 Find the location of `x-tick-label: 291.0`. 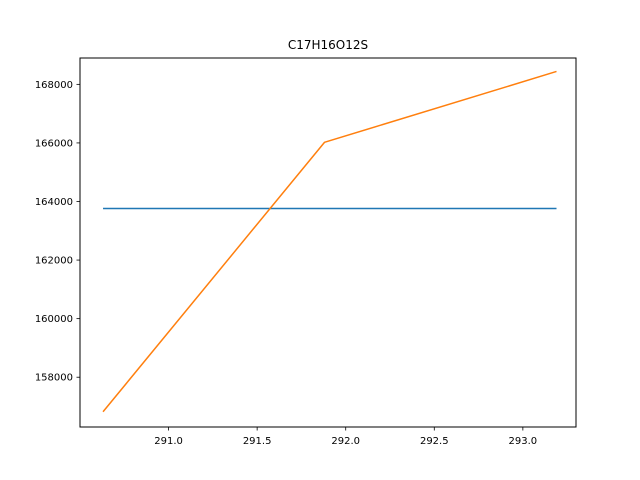

x-tick-label: 291.0 is located at coordinates (168, 441).